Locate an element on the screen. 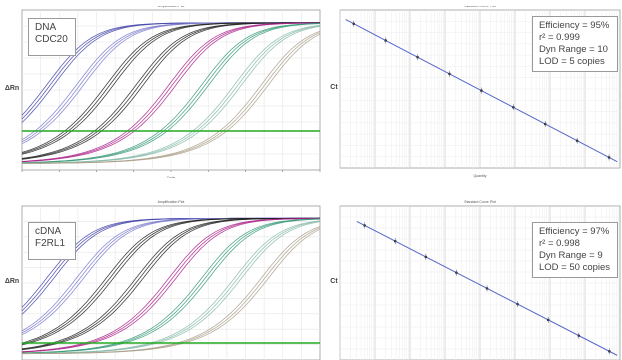  x-axis-label: Cycle is located at coordinates (171, 177).